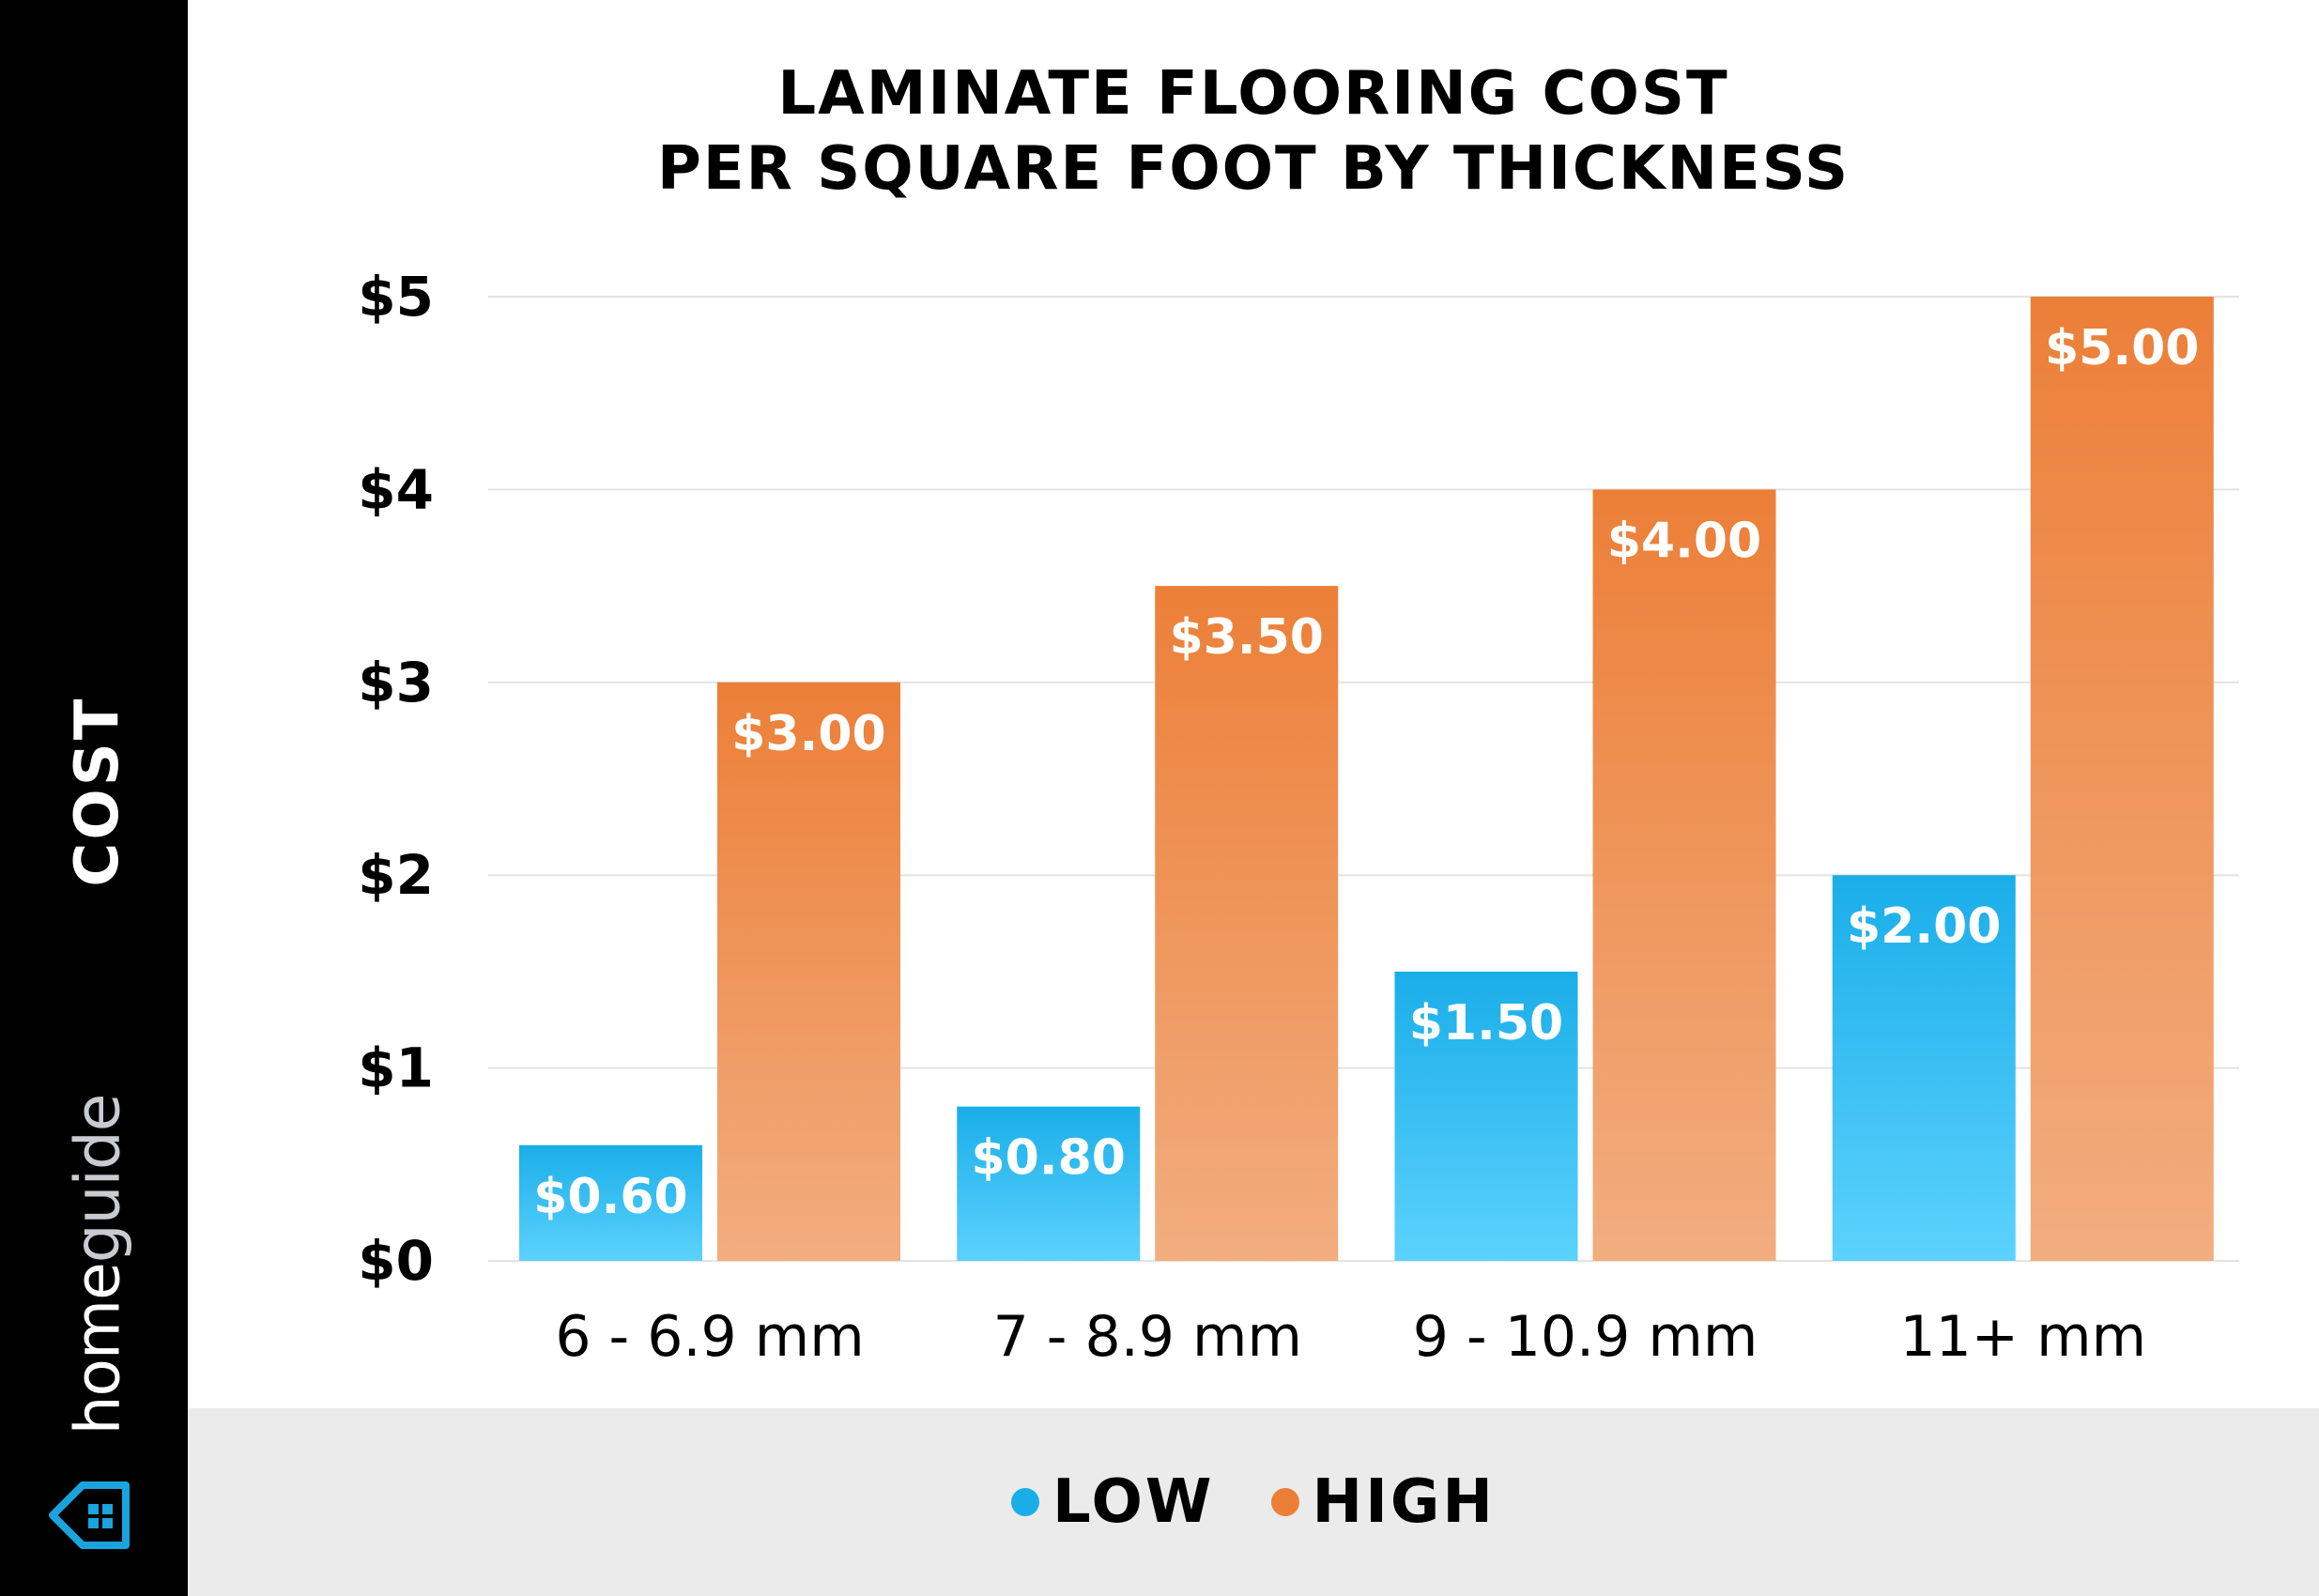 Image resolution: width=2319 pixels, height=1596 pixels. What do you see at coordinates (808, 734) in the screenshot?
I see `data-label: $3.00` at bounding box center [808, 734].